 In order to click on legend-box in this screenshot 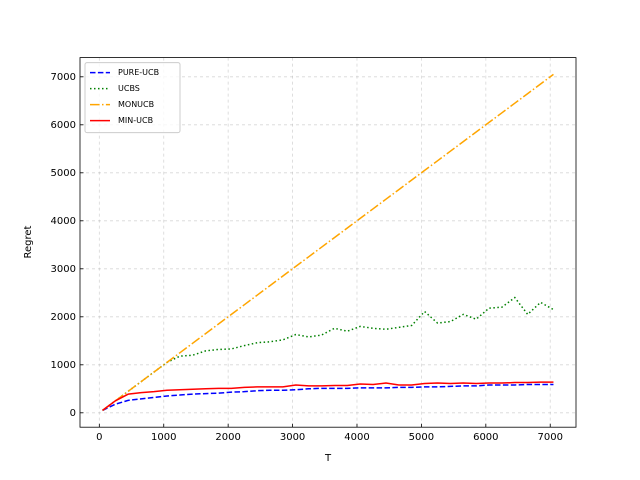, I will do `click(132, 98)`.